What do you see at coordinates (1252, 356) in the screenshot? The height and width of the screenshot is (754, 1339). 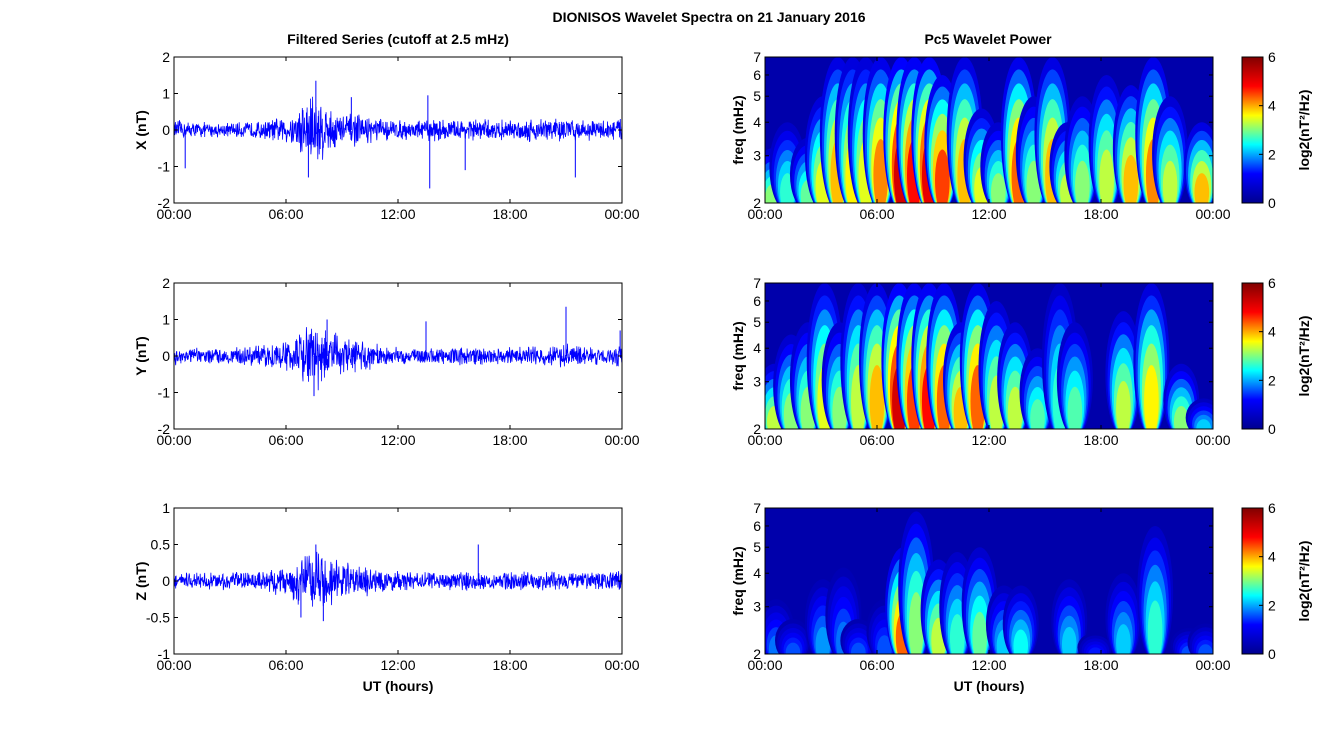 I see `colorbar-Y` at bounding box center [1252, 356].